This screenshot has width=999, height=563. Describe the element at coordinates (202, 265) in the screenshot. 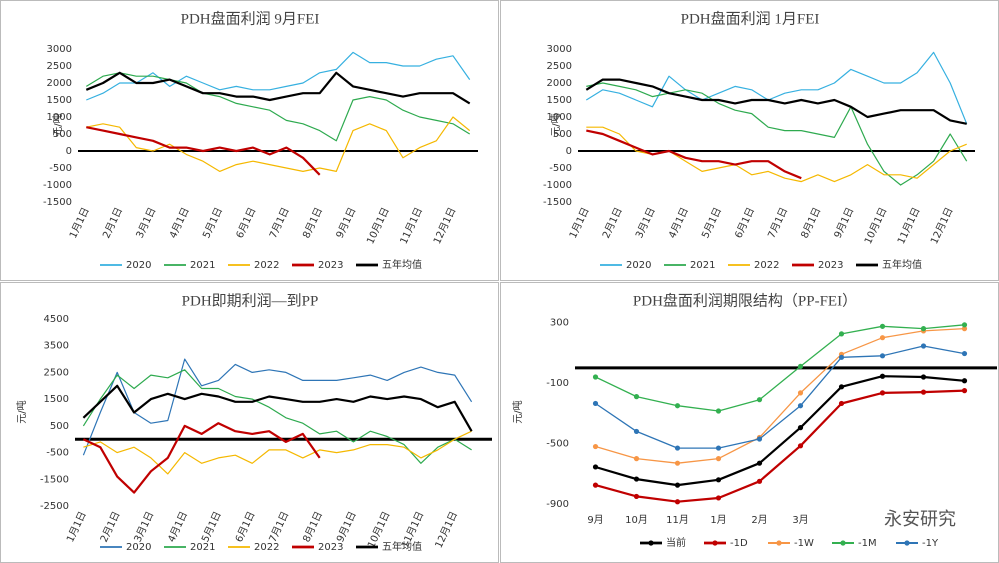

I see `legend-label: 2021` at that location.